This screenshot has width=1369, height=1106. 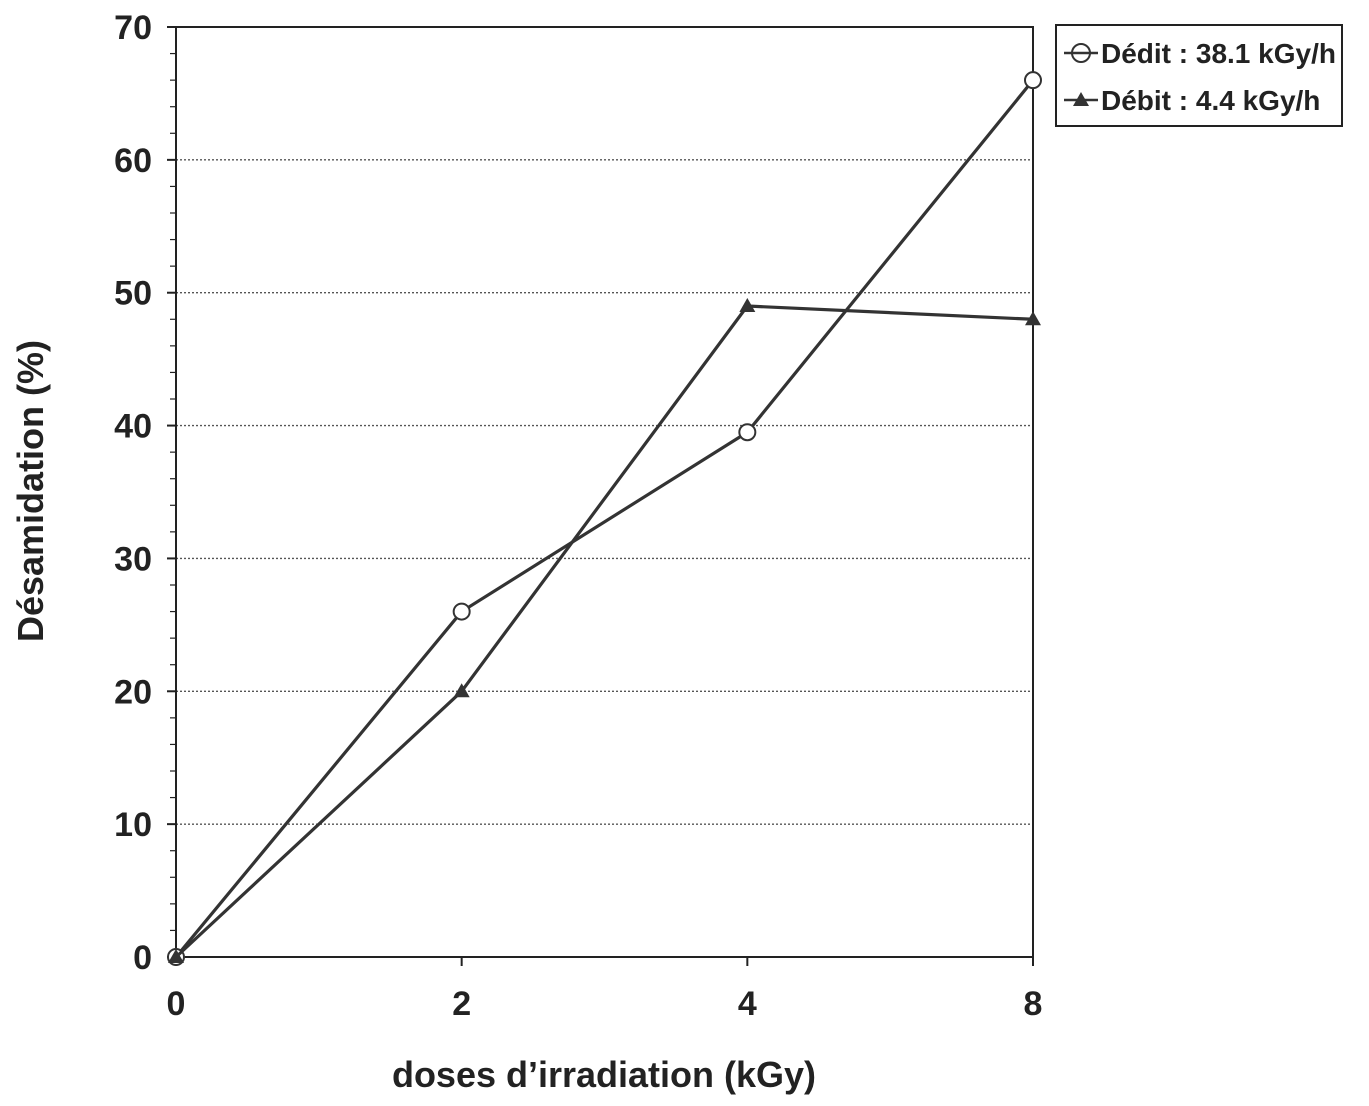 What do you see at coordinates (604, 1074) in the screenshot?
I see `x-axis-label: doses d’irradiation (kGy)` at bounding box center [604, 1074].